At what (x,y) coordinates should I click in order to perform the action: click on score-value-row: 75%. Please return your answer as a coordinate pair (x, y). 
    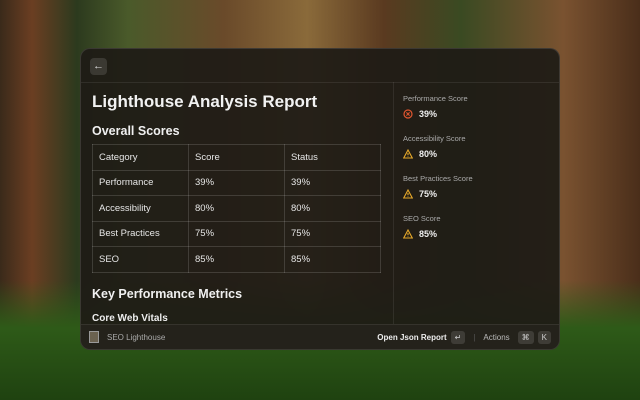
    Looking at the image, I should click on (478, 194).